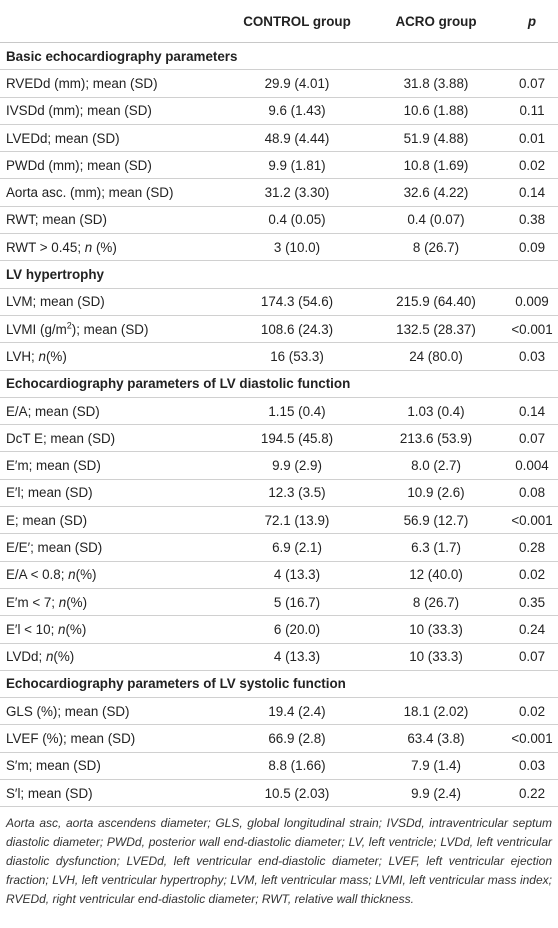 The width and height of the screenshot is (558, 928). I want to click on data-row: E′l; mean (SD) 12.3 (3.5) 10.9 (2.6) 0.08, so click(279, 493).